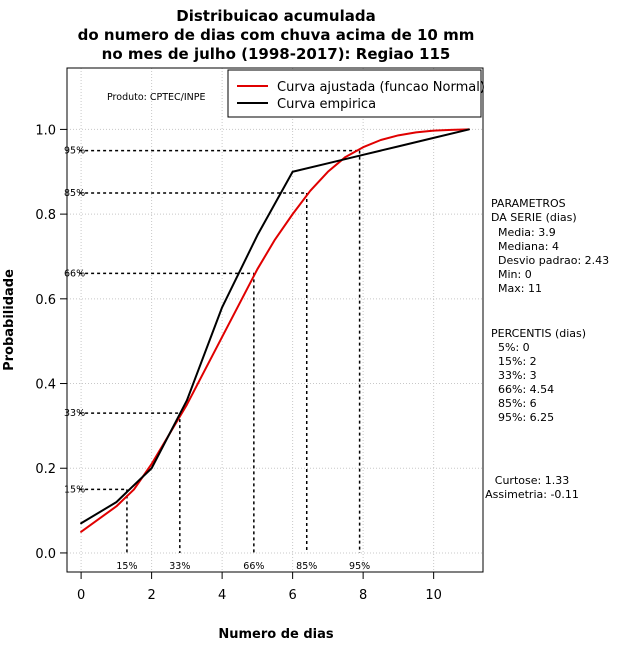 The width and height of the screenshot is (640, 660). I want to click on legend-box, so click(354, 93).